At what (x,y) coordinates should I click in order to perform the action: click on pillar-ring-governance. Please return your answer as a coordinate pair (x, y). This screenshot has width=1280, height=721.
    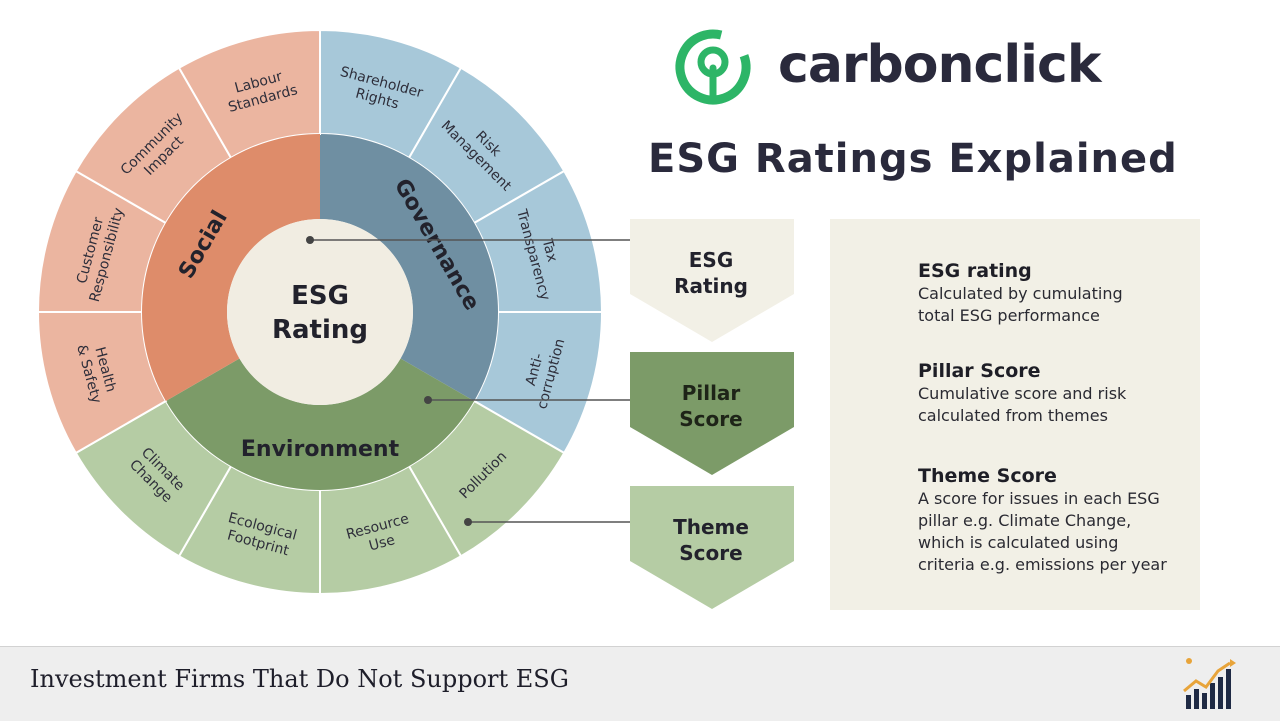
    Looking at the image, I should click on (409, 267).